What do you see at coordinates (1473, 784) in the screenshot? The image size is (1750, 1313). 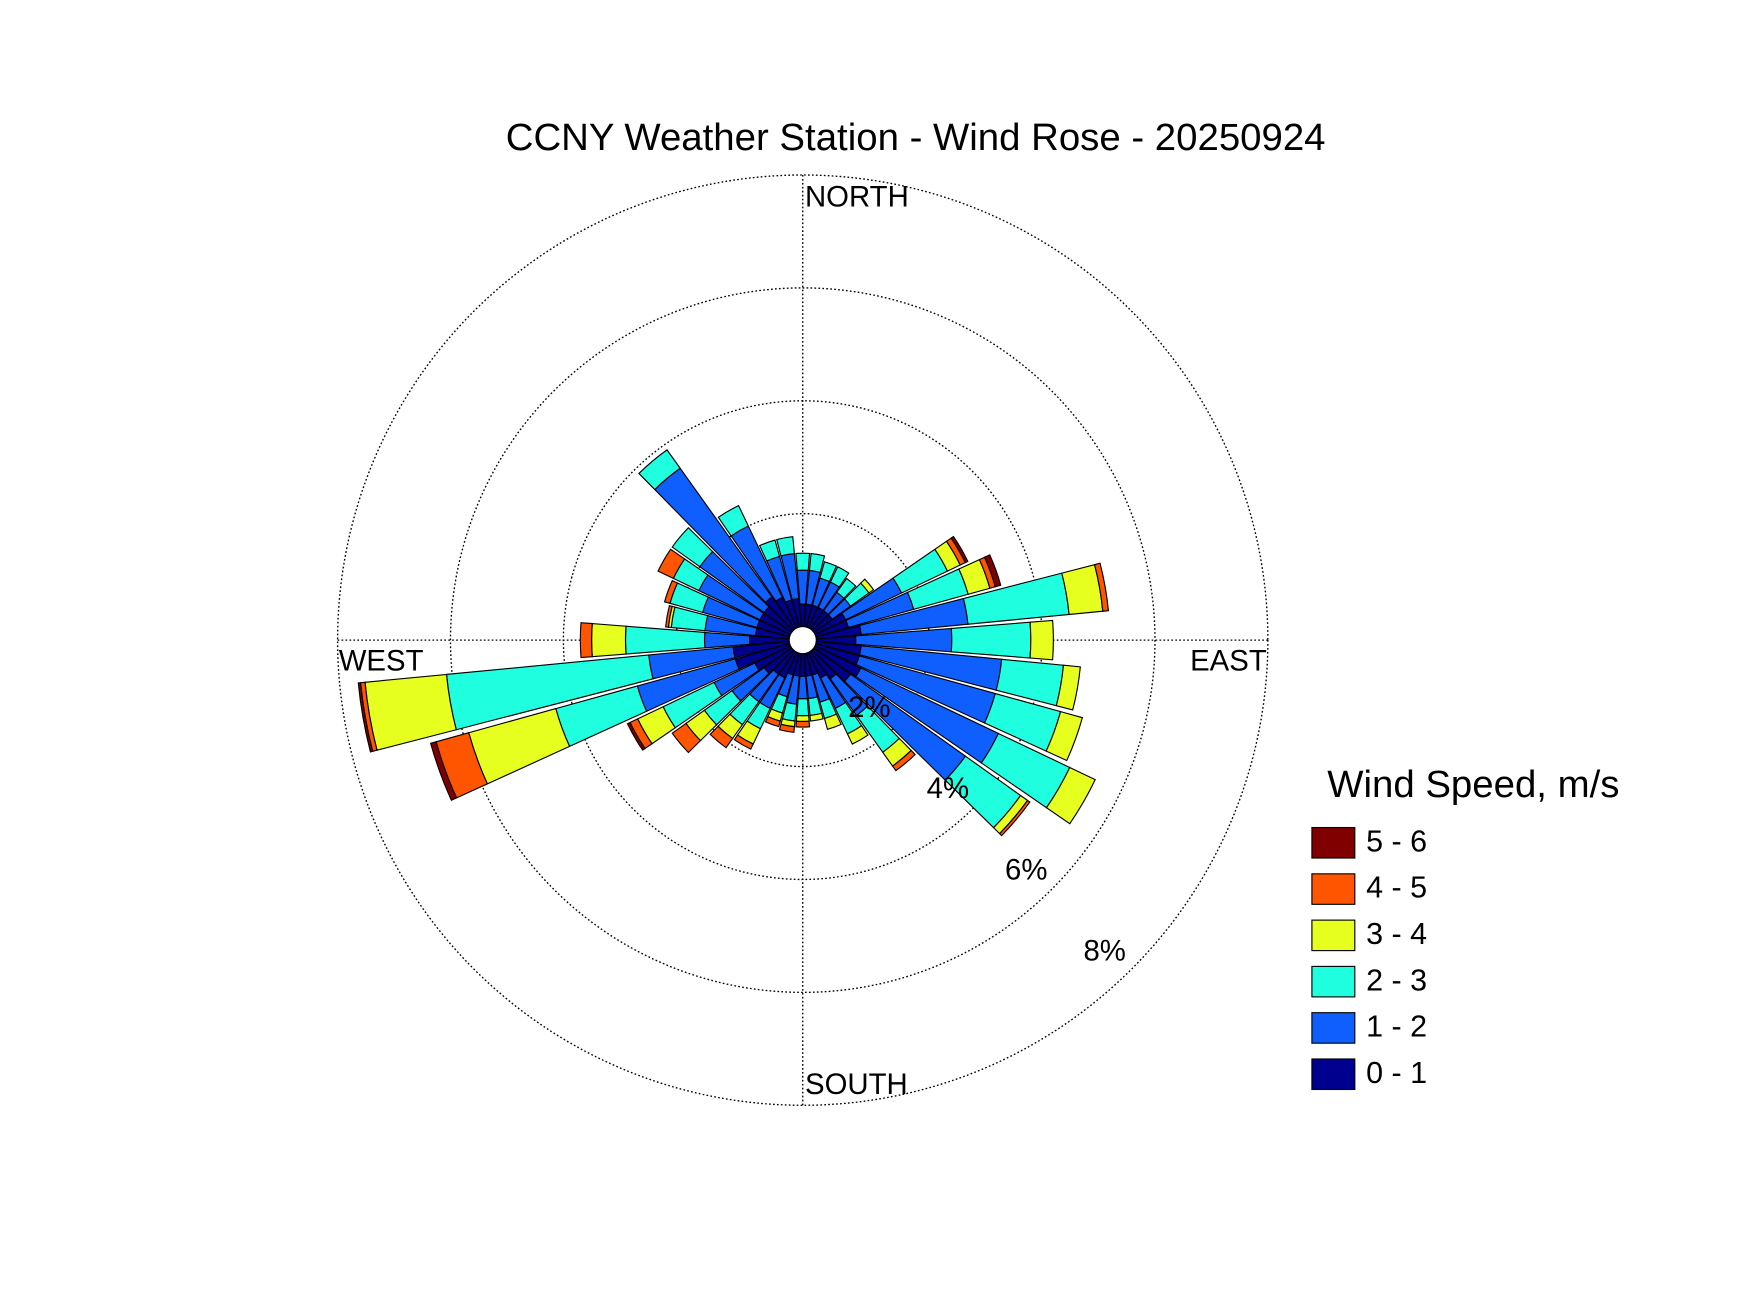 I see `legend-title: Wind Speed, m/s` at bounding box center [1473, 784].